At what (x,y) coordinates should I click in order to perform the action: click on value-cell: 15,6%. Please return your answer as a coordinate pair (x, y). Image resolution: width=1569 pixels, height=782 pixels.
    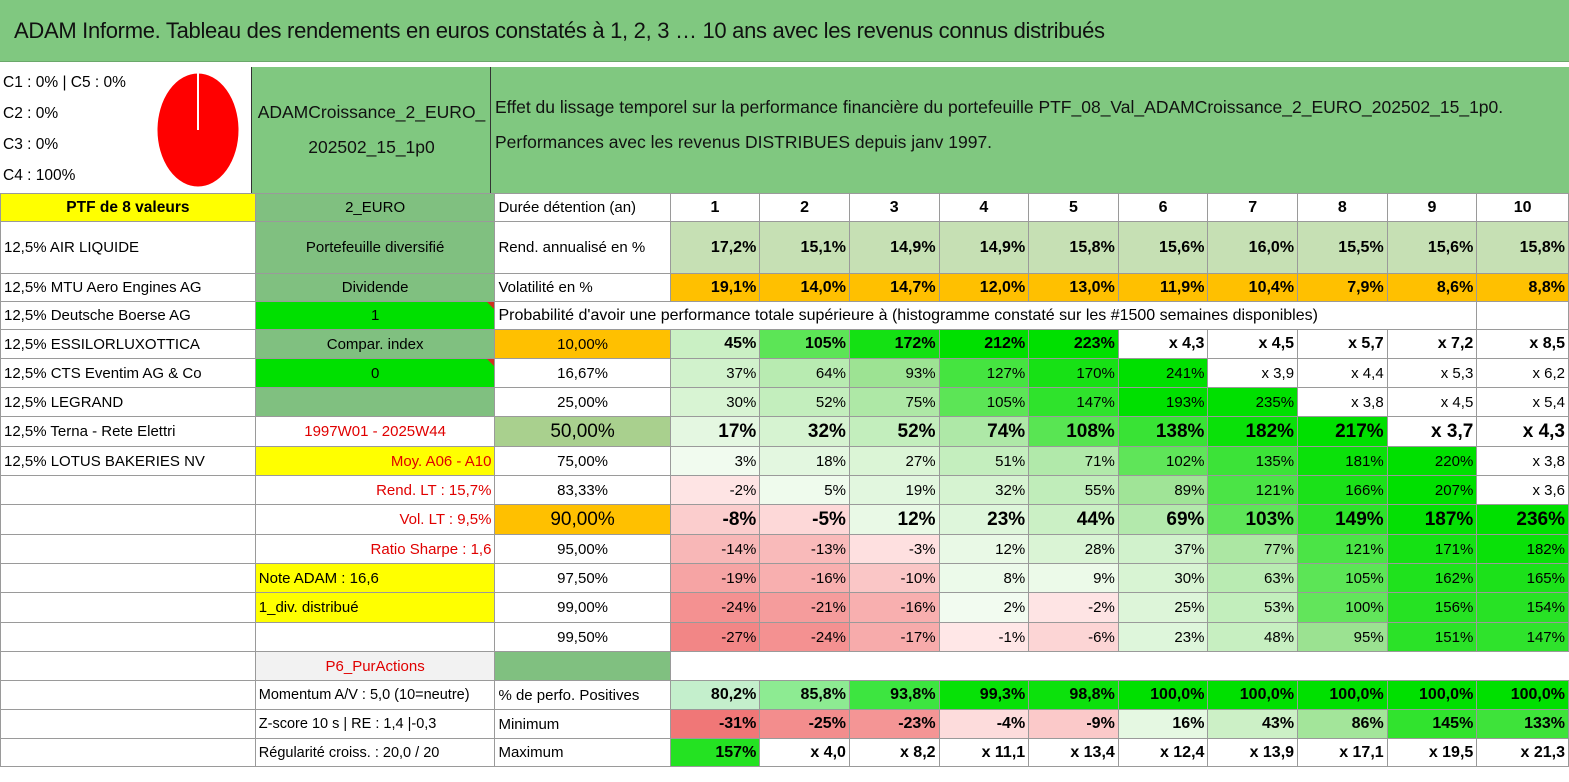
    Looking at the image, I should click on (1432, 247).